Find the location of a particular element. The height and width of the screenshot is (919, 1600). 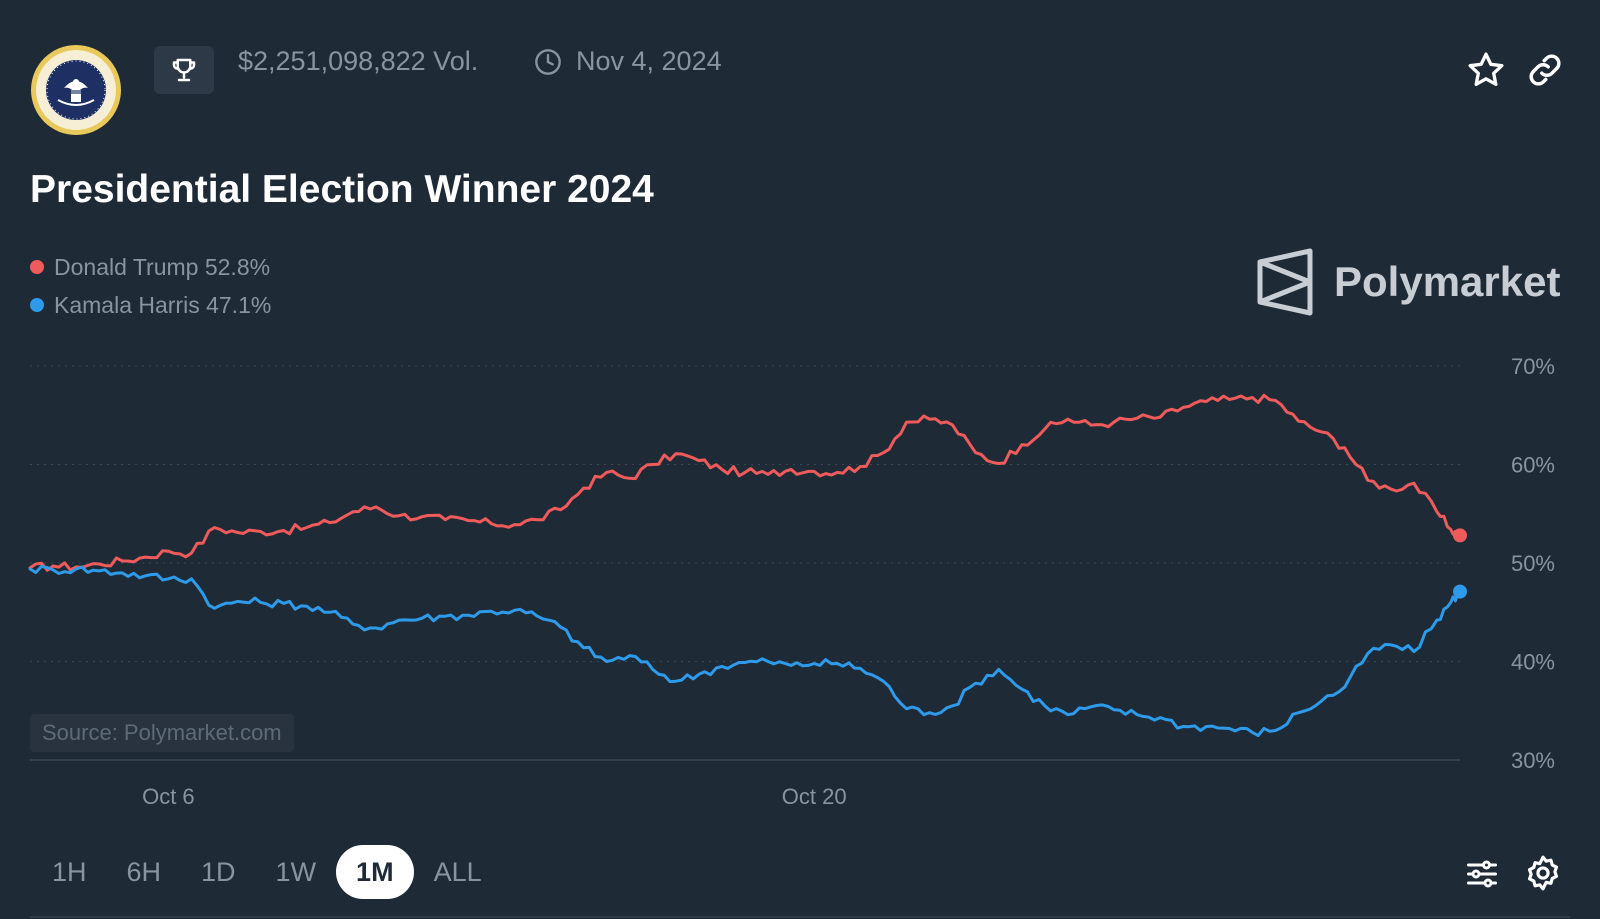

star-icon is located at coordinates (1486, 70).